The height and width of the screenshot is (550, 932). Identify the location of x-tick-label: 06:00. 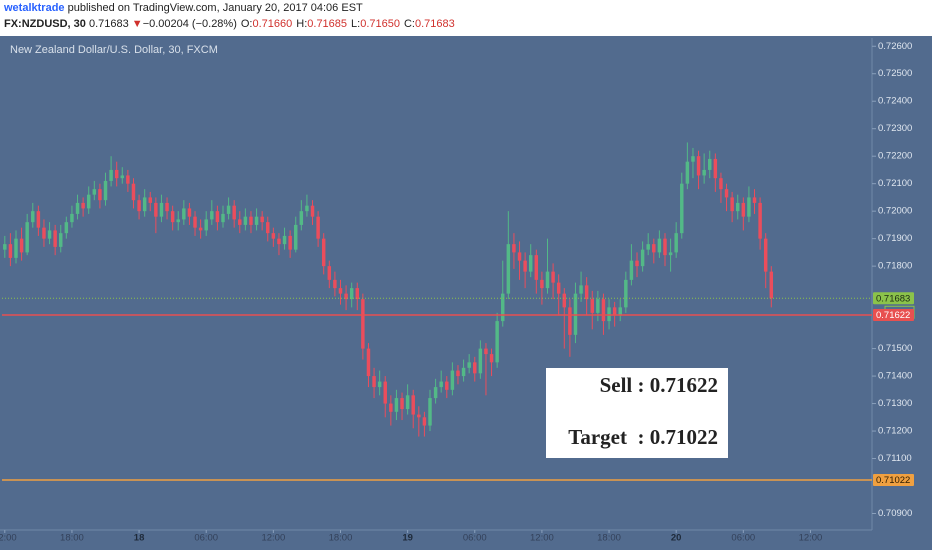
(475, 538).